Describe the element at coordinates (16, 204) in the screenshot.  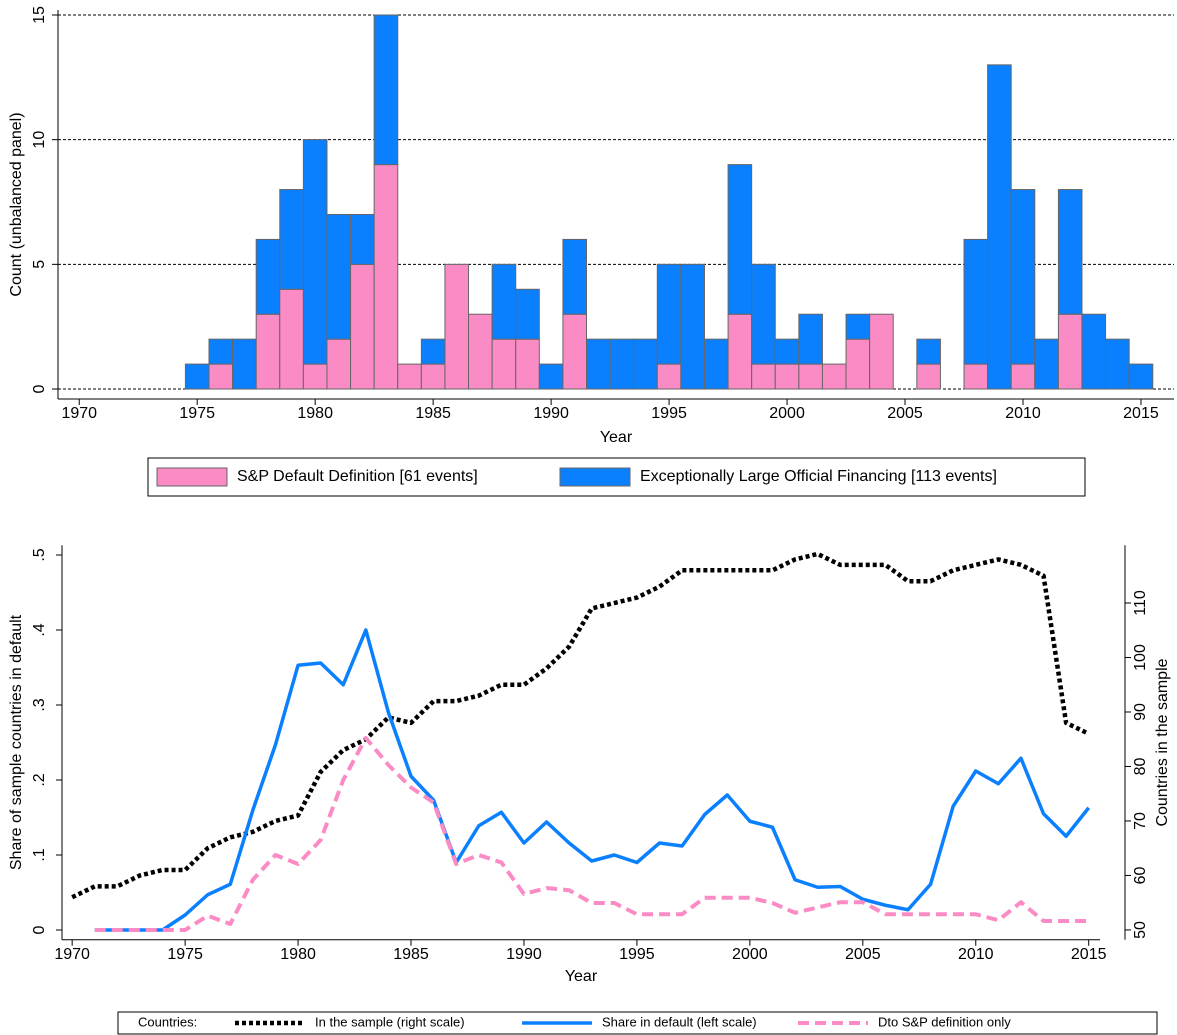
I see `y-axis-title: Count (unbalanced panel)` at that location.